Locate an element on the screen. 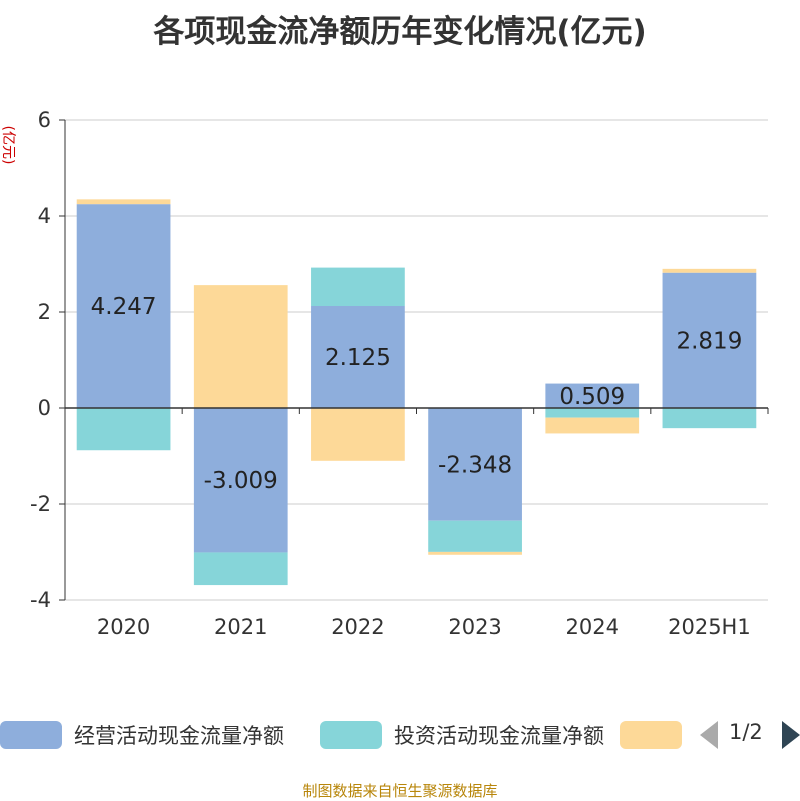 This screenshot has height=801, width=800. bar-1-2022 is located at coordinates (358, 357).